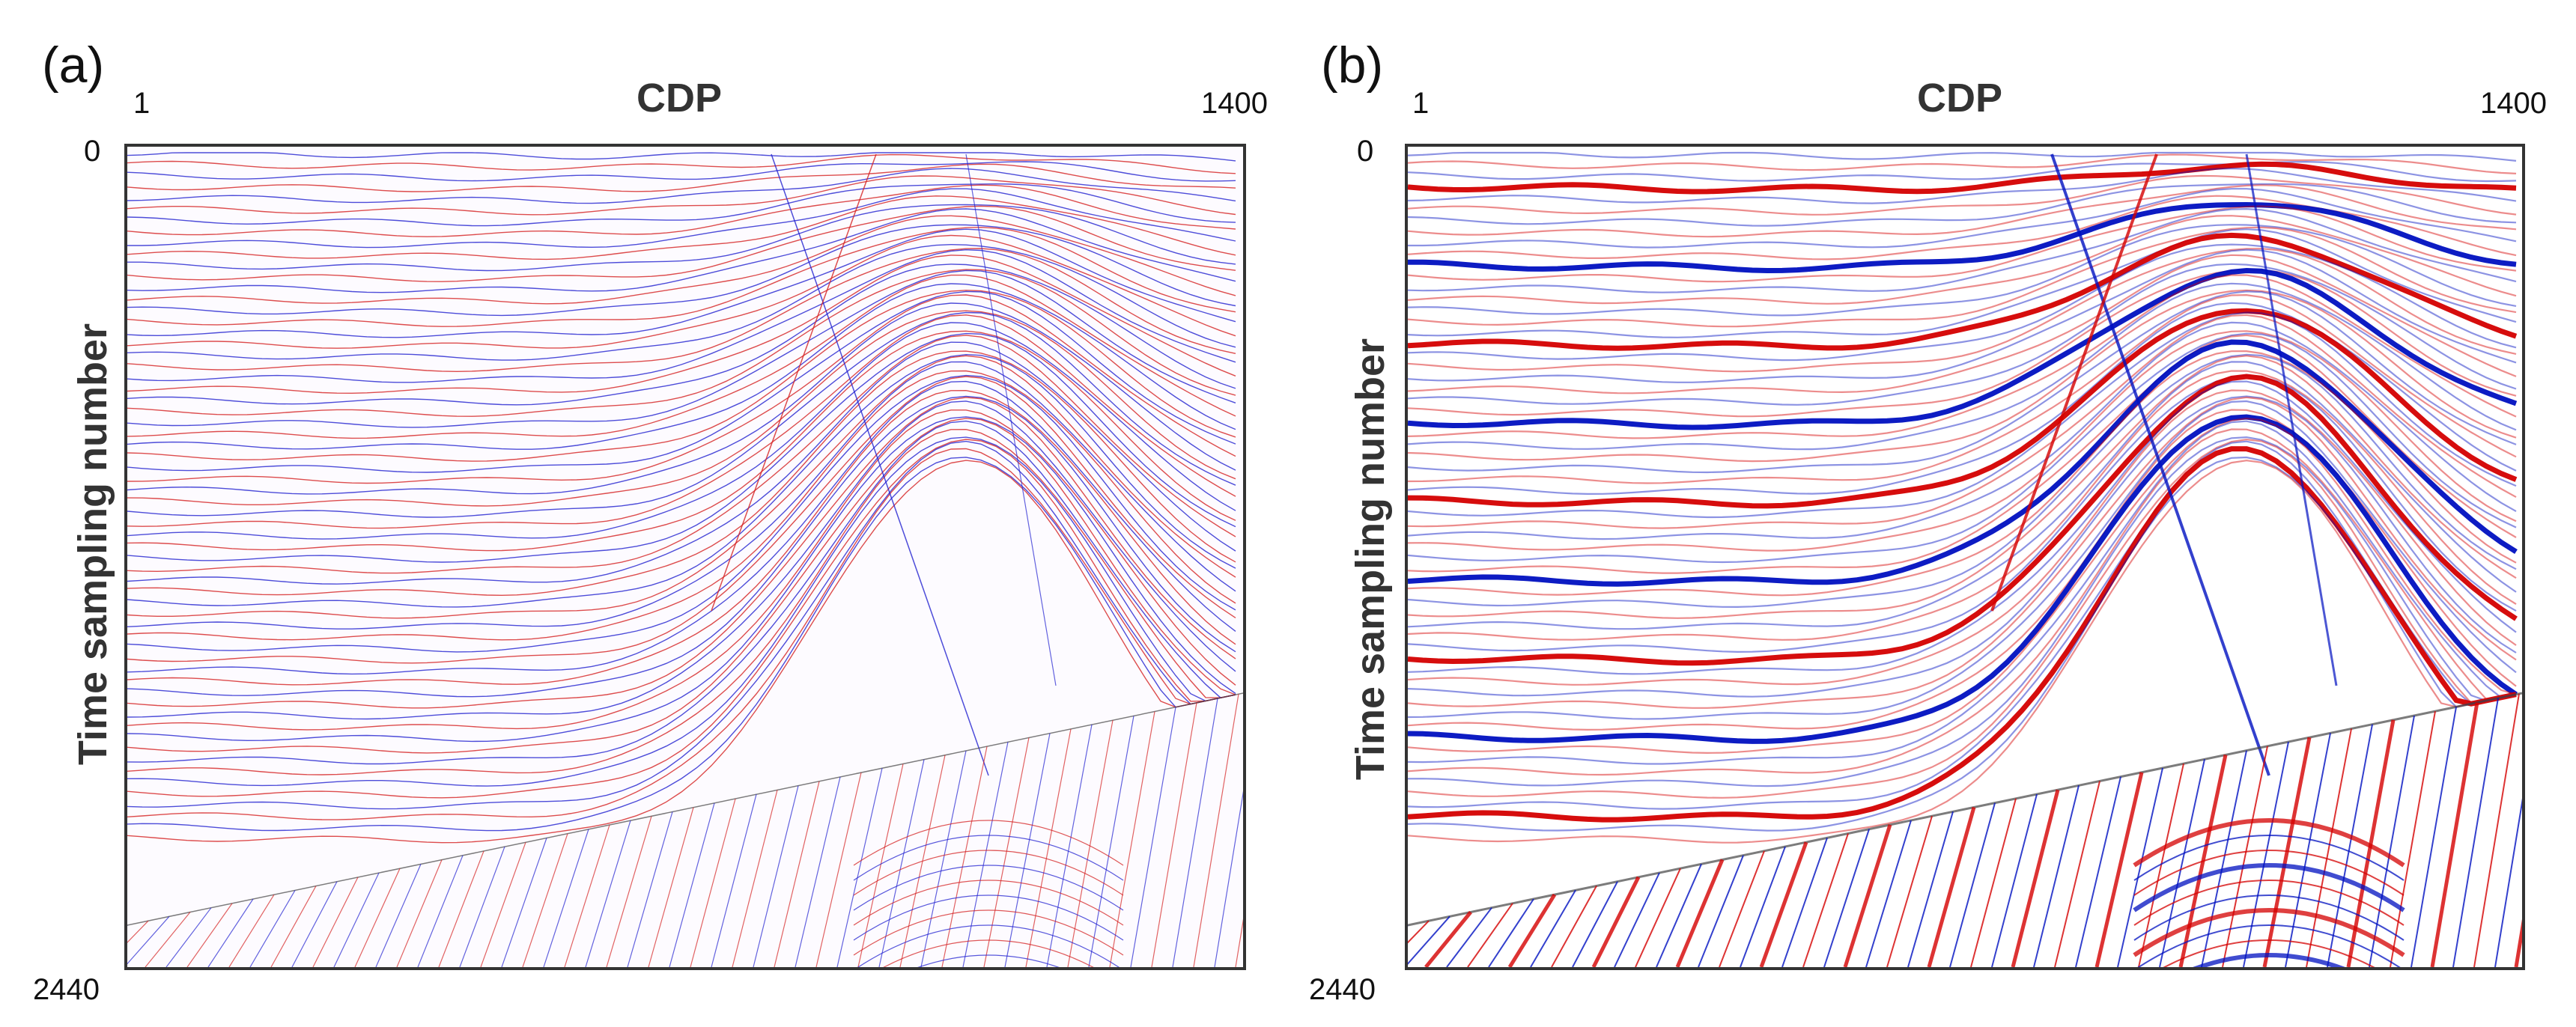  I want to click on panel-a-y-axis-title: Time sampling number, so click(92, 544).